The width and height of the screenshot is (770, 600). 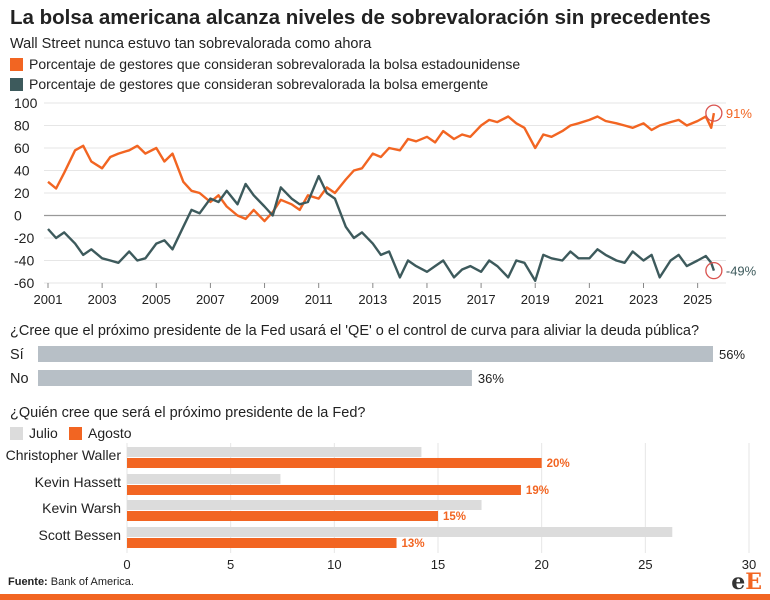 What do you see at coordinates (110, 433) in the screenshot?
I see `legend-label-agosto: Agosto` at bounding box center [110, 433].